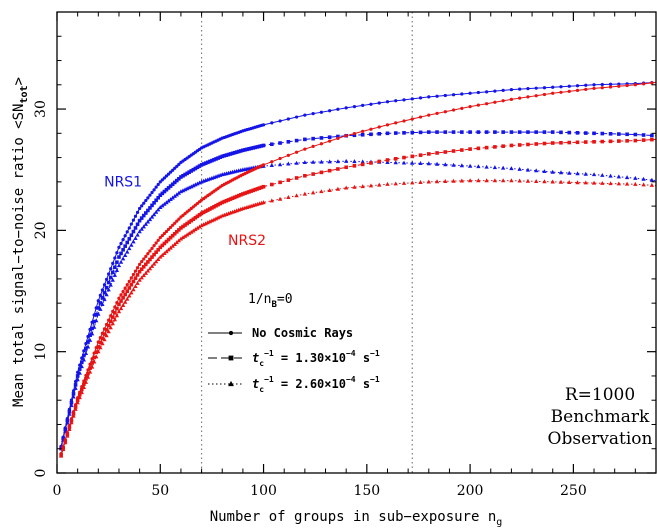 This screenshot has height=528, width=657. What do you see at coordinates (231, 333) in the screenshot?
I see `legend-marker-circle` at bounding box center [231, 333].